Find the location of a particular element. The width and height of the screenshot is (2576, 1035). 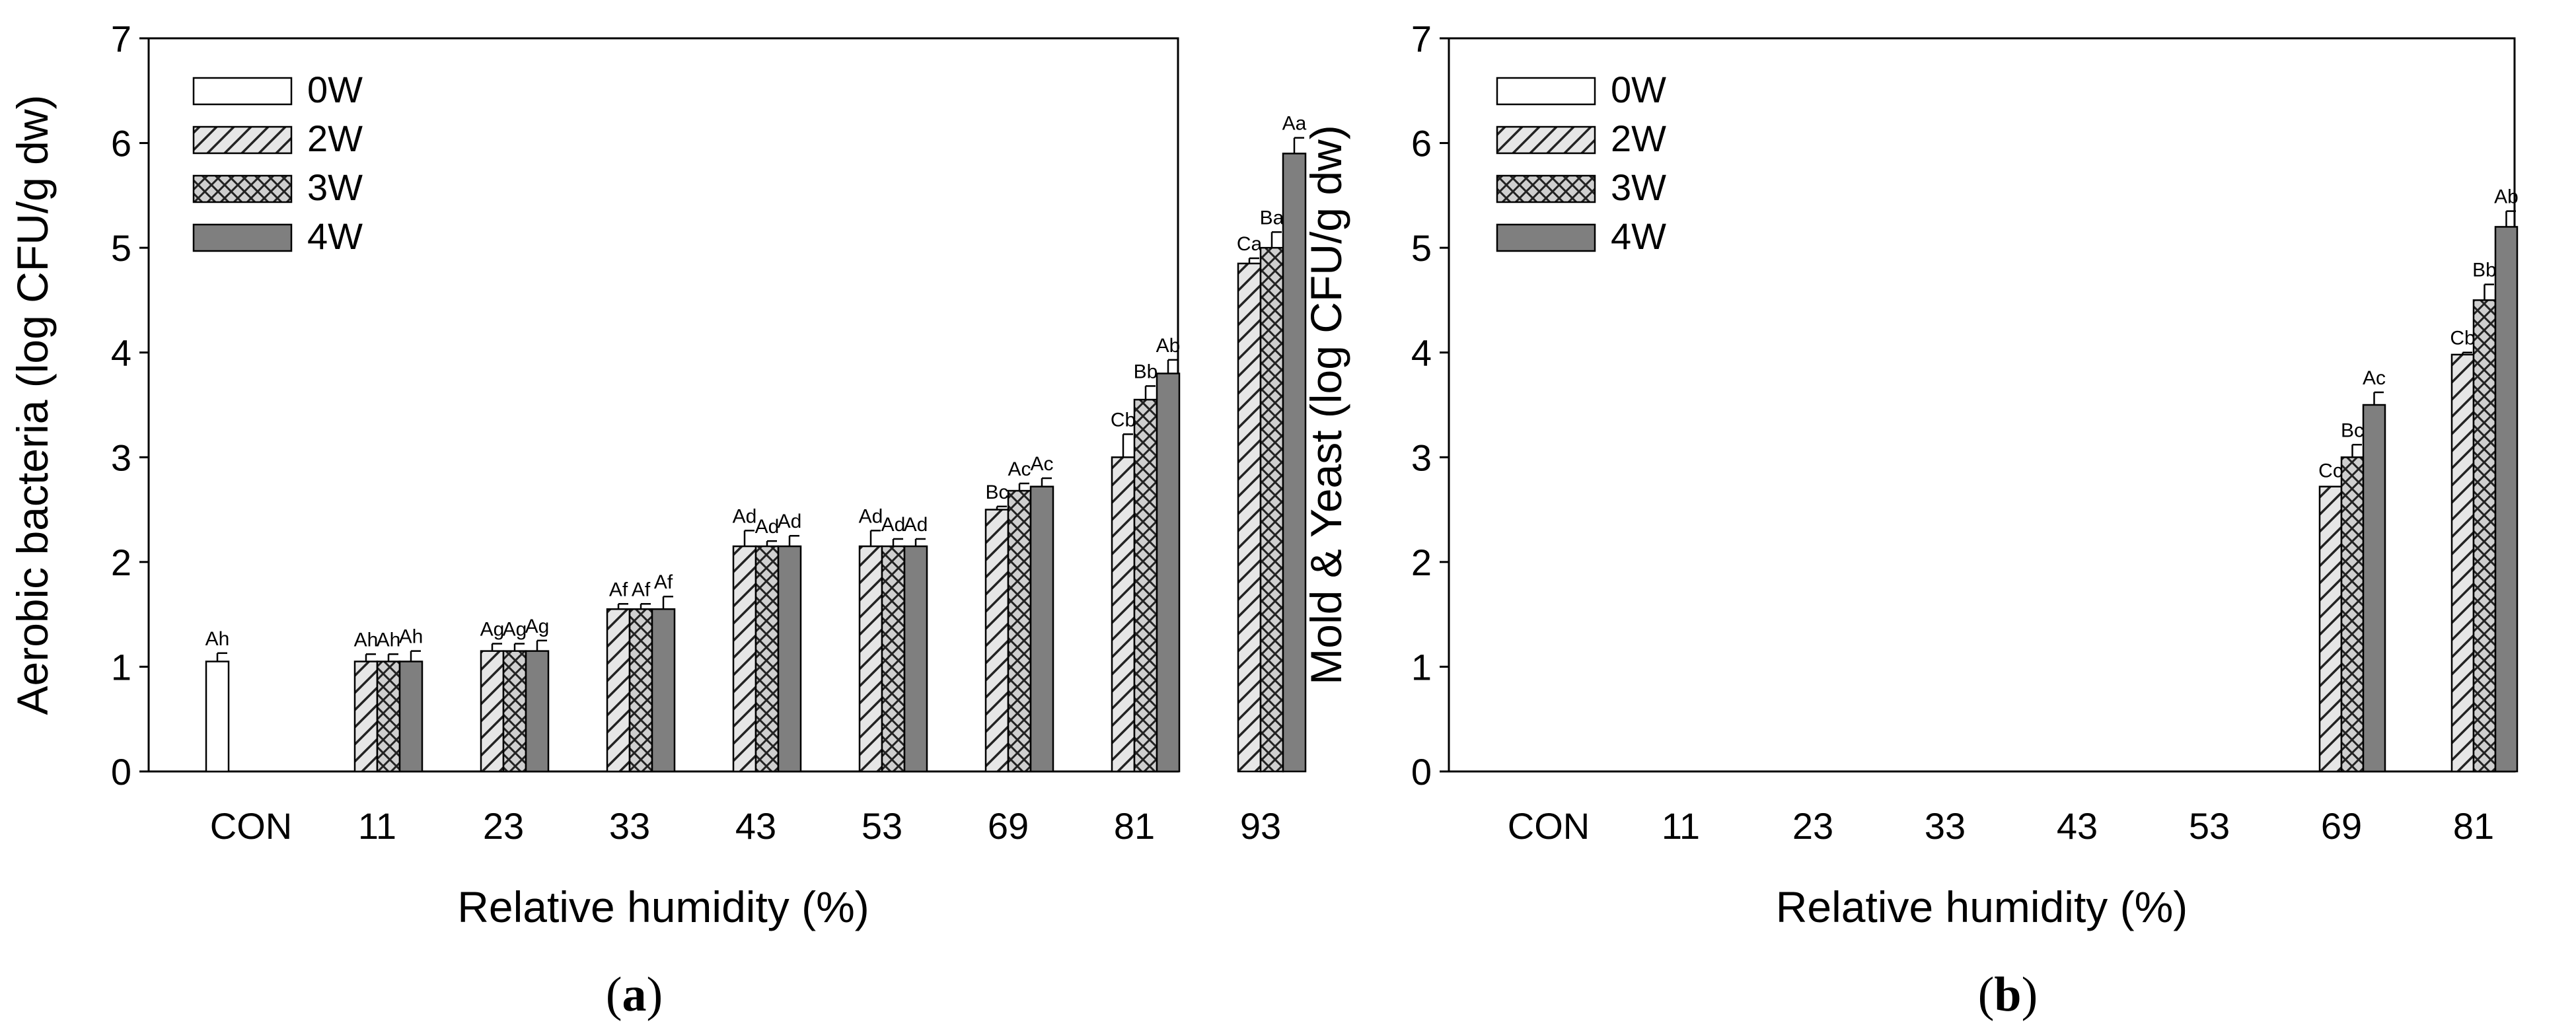

legend-label: 3W is located at coordinates (335, 187).